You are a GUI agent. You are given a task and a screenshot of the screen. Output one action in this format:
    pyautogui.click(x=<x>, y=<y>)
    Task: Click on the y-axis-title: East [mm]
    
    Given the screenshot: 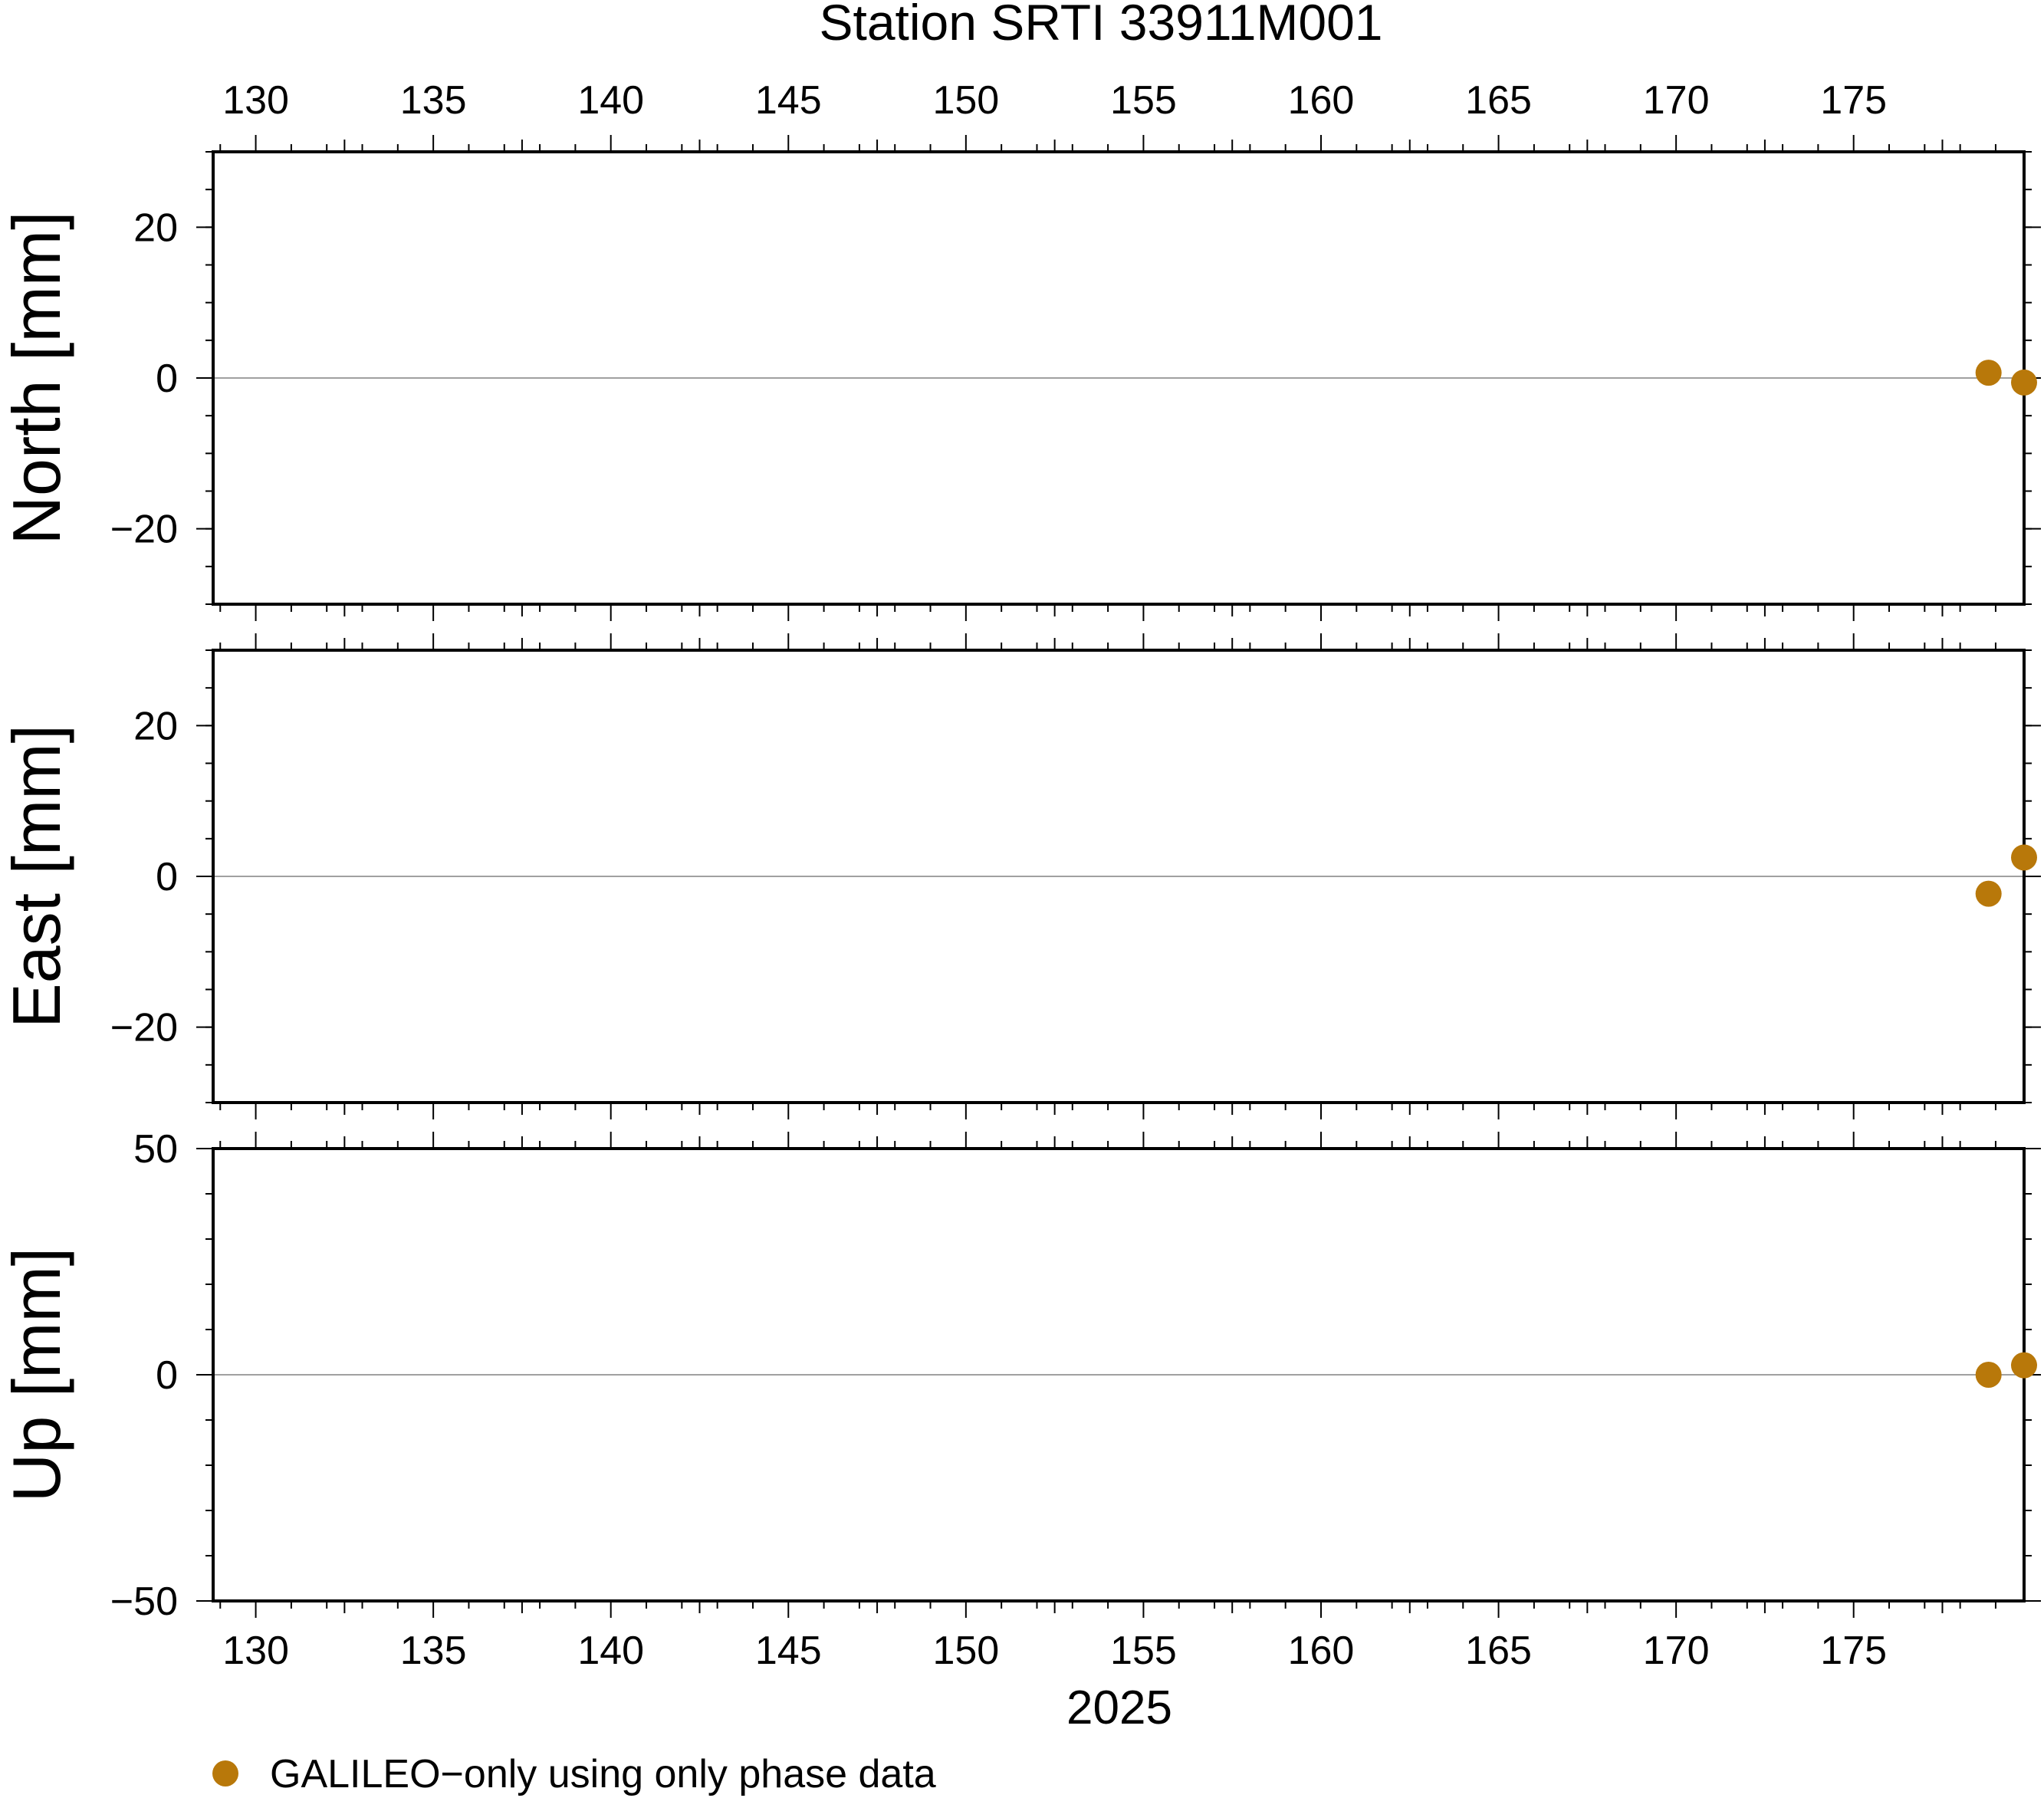 What is the action you would take?
    pyautogui.click(x=37, y=877)
    